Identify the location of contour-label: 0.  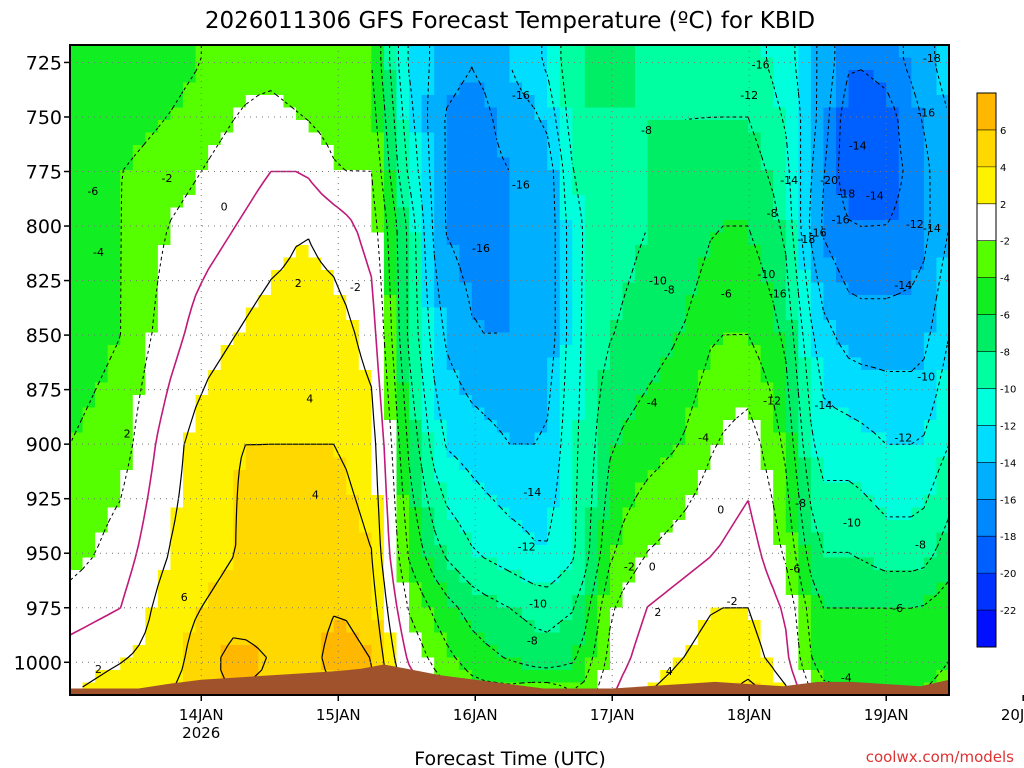
(224, 206).